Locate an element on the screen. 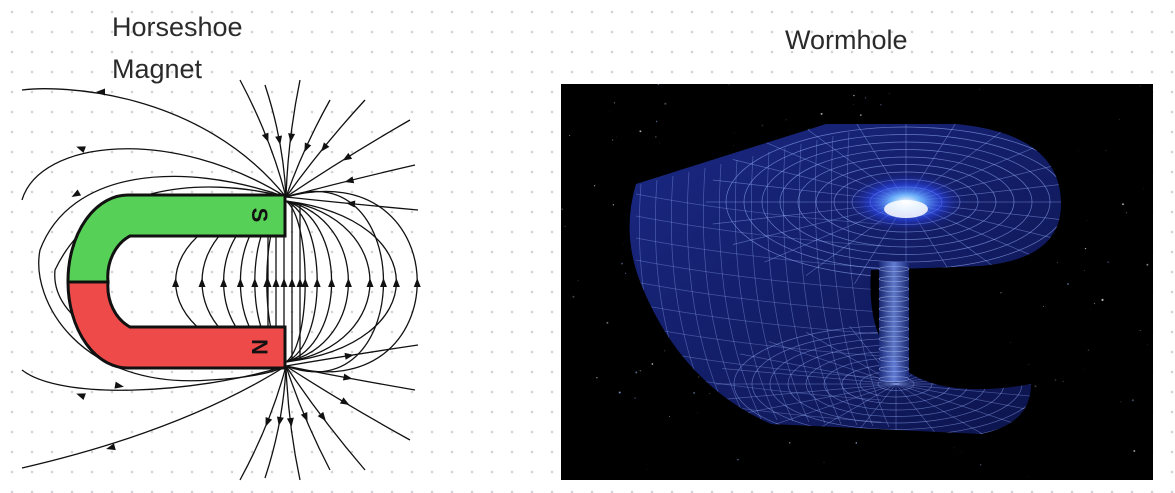  horseshoe-magnet is located at coordinates (176, 281).